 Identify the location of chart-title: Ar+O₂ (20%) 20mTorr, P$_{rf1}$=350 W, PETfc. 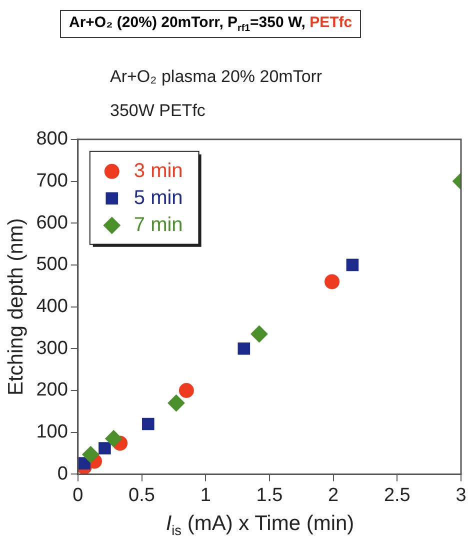
(211, 24).